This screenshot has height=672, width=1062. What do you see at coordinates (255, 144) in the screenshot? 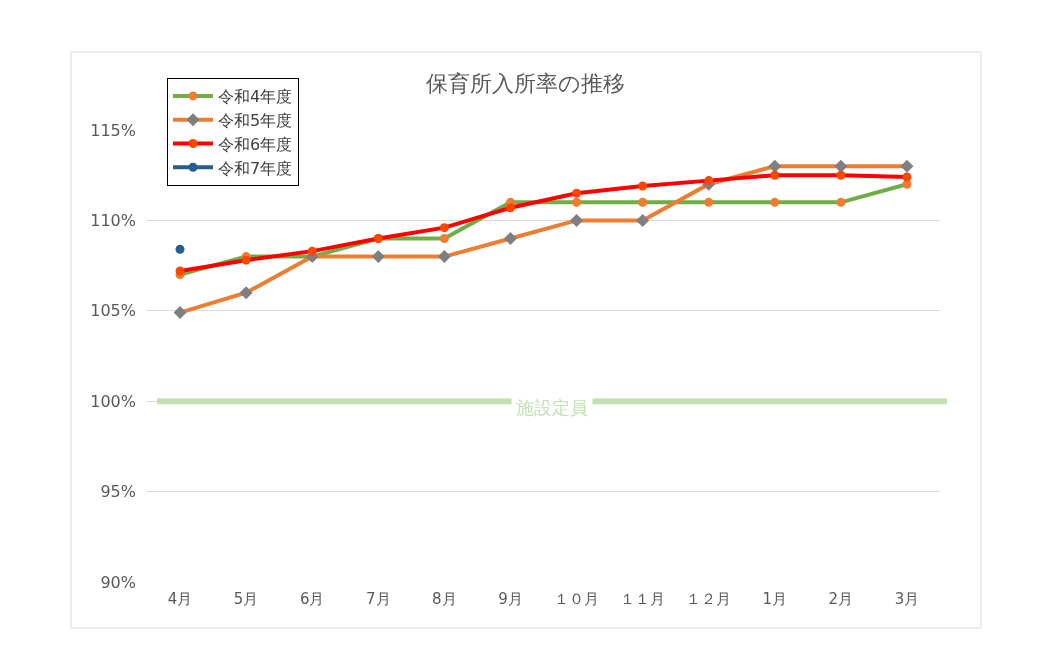
I see `legend-label: 令和6年度` at bounding box center [255, 144].